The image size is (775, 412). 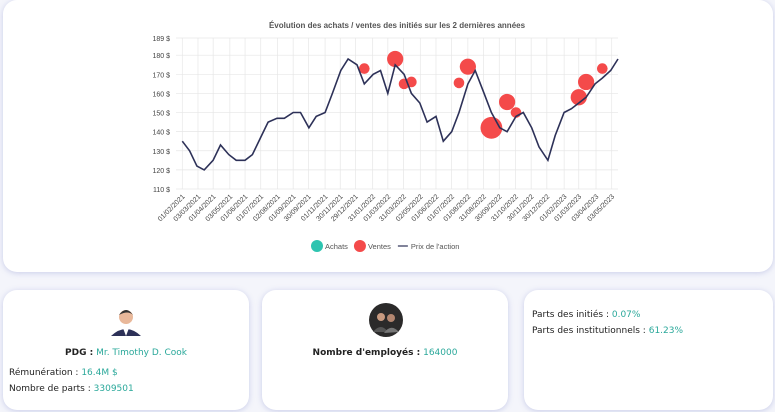 I want to click on pay: 16.4M $, so click(x=99, y=373).